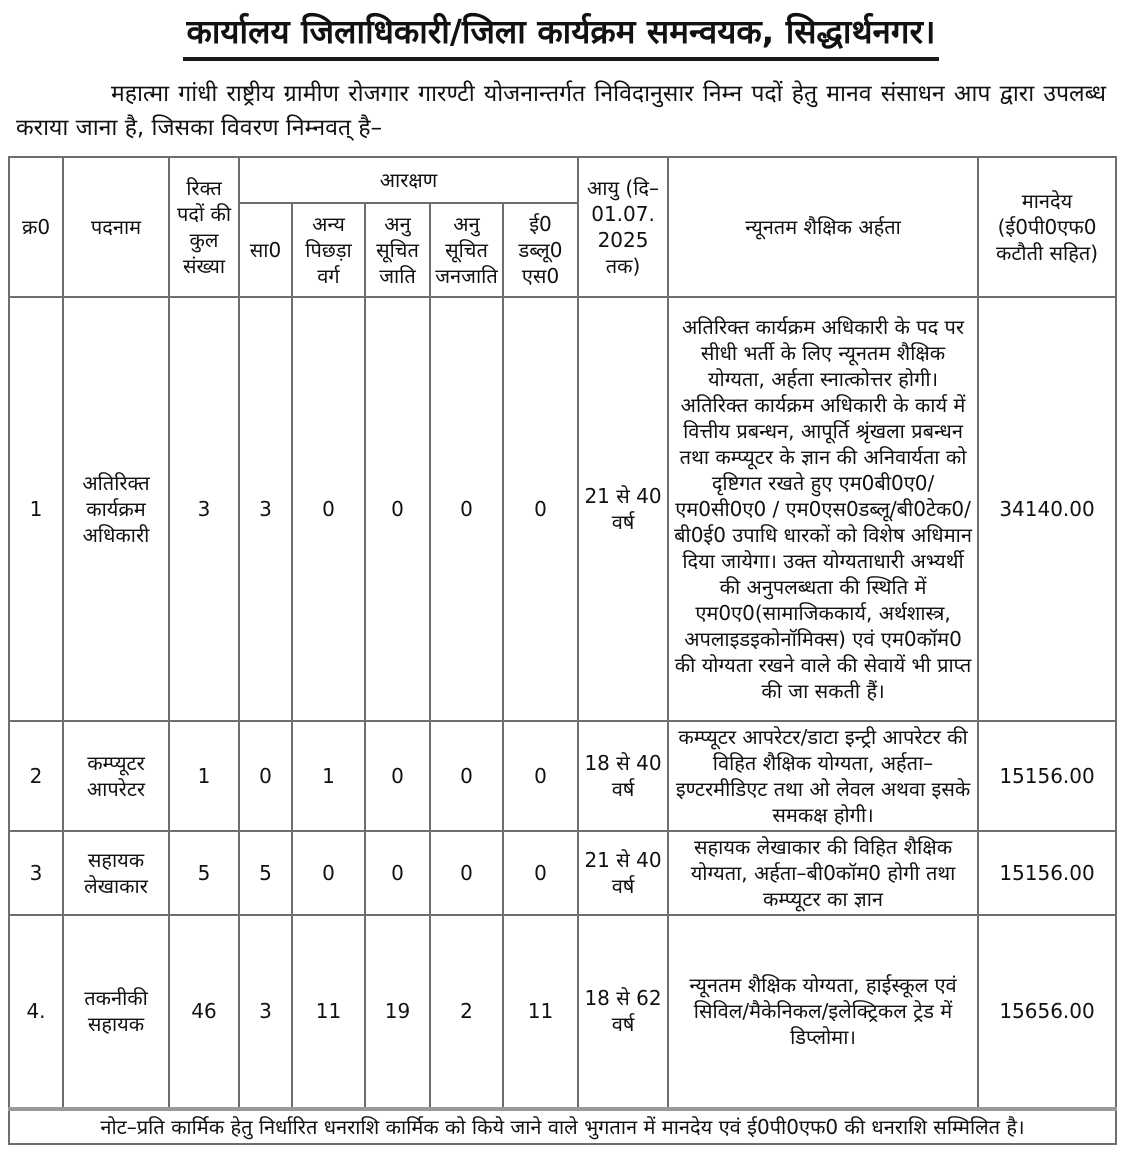 Image resolution: width=1122 pixels, height=1150 pixels. I want to click on row3-post: सहायक लेखाकार, so click(116, 872).